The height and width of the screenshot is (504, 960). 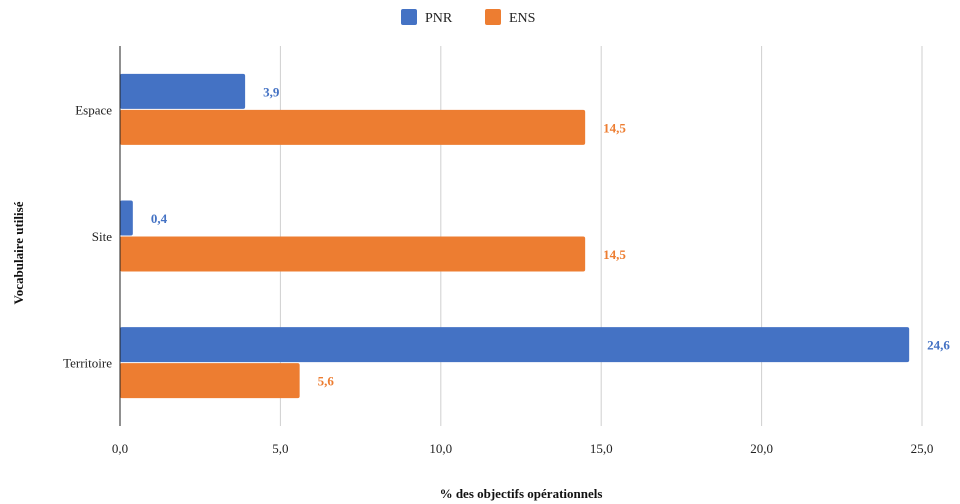 I want to click on x-tick-label: 5,0, so click(x=280, y=448).